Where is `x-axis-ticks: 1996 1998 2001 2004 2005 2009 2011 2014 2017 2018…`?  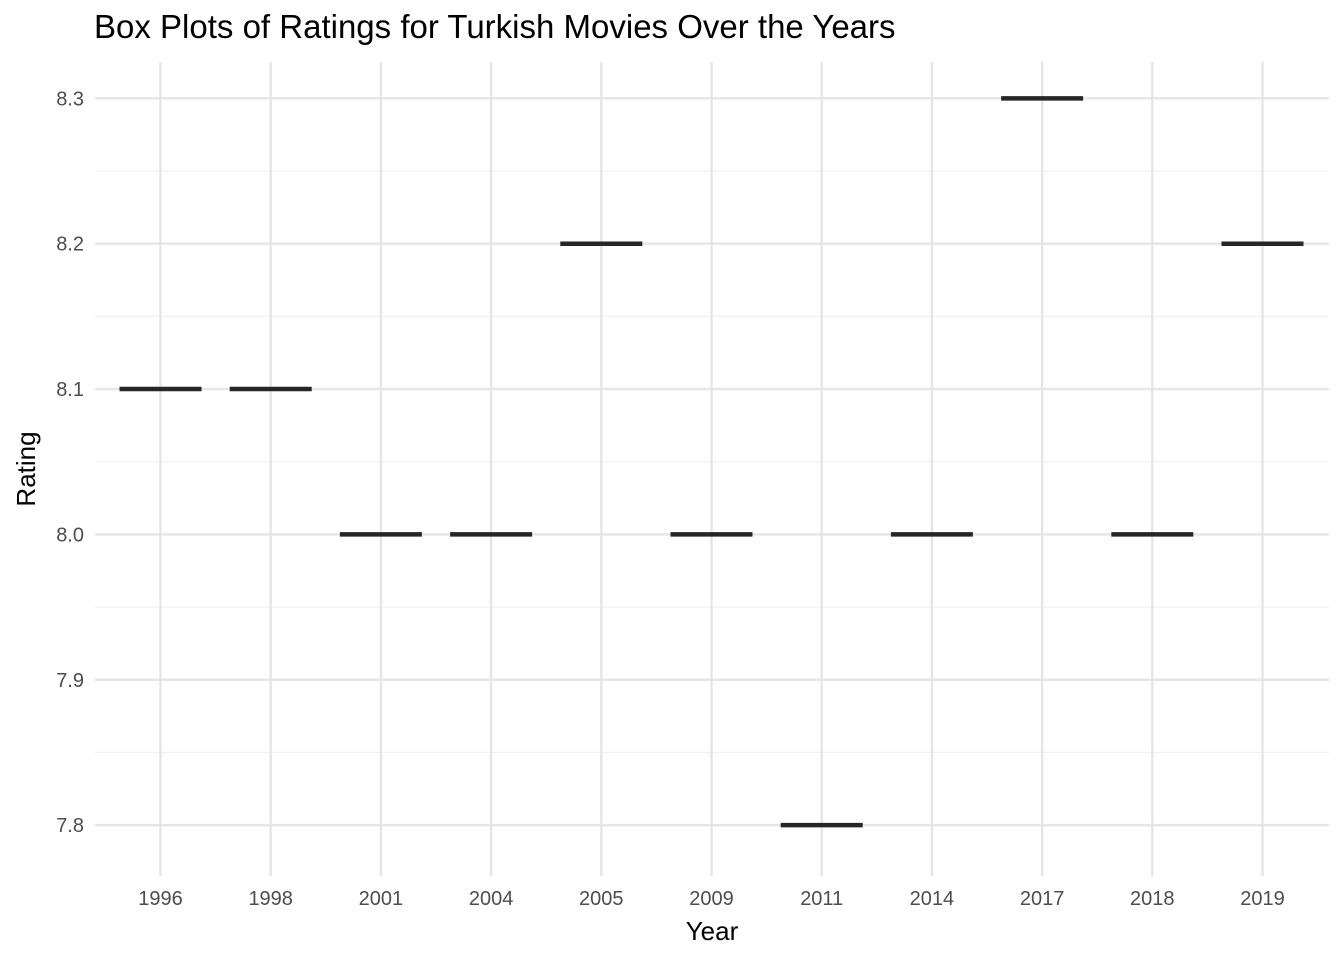
x-axis-ticks: 1996 1998 2001 2004 2005 2009 2011 2014 2017 2018… is located at coordinates (711, 899).